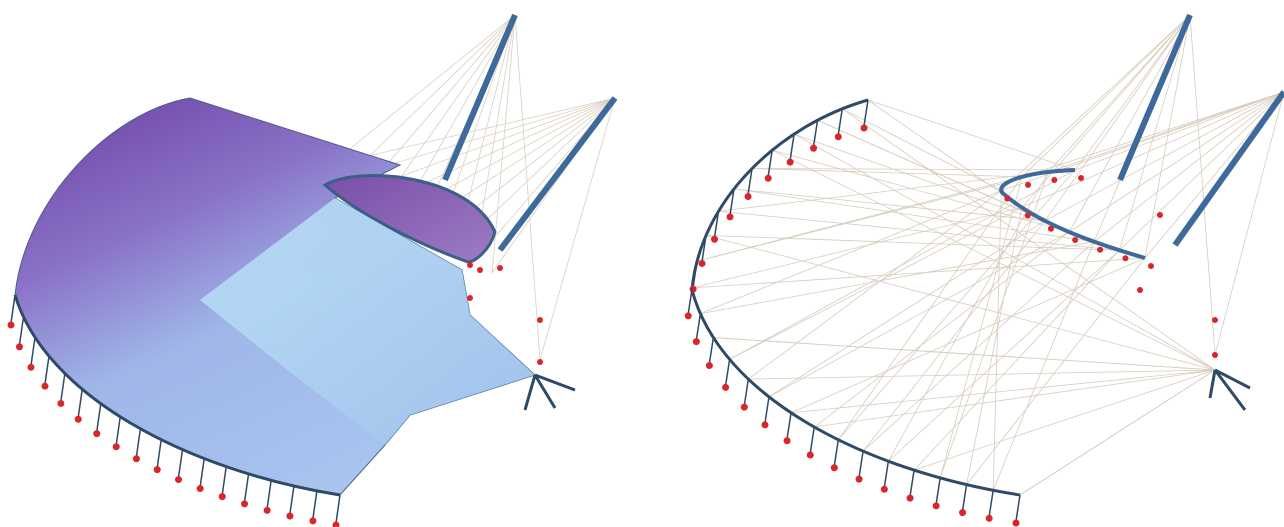 This screenshot has width=1284, height=527. I want to click on support, so click(549, 392).